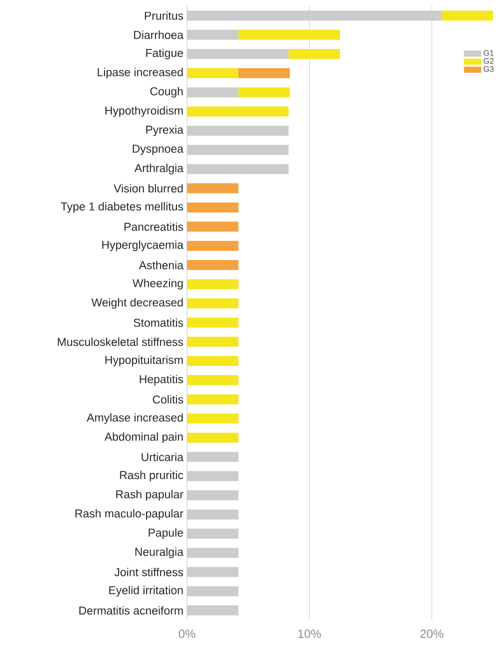 This screenshot has width=499, height=651. Describe the element at coordinates (166, 92) in the screenshot. I see `y-tick-label: Cough` at that location.